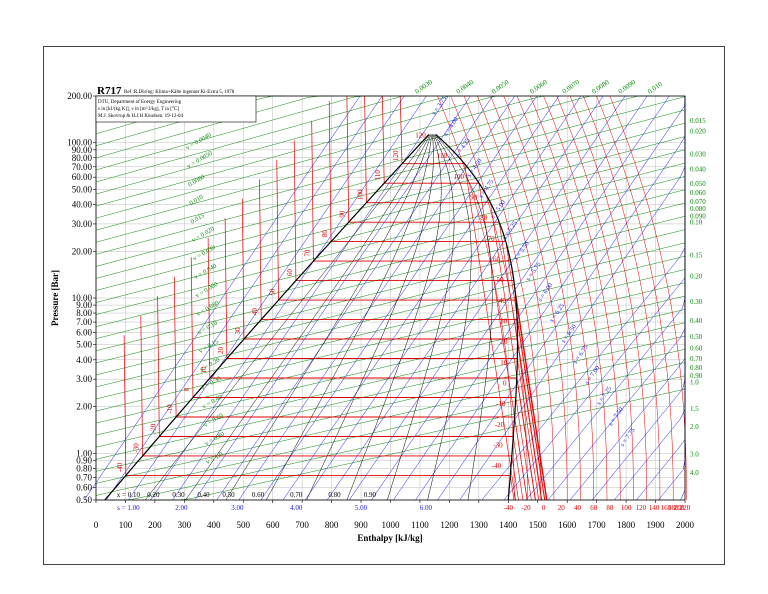 Image resolution: width=768 pixels, height=594 pixels. Describe the element at coordinates (153, 428) in the screenshot. I see `liquid-temp-label: -20` at that location.